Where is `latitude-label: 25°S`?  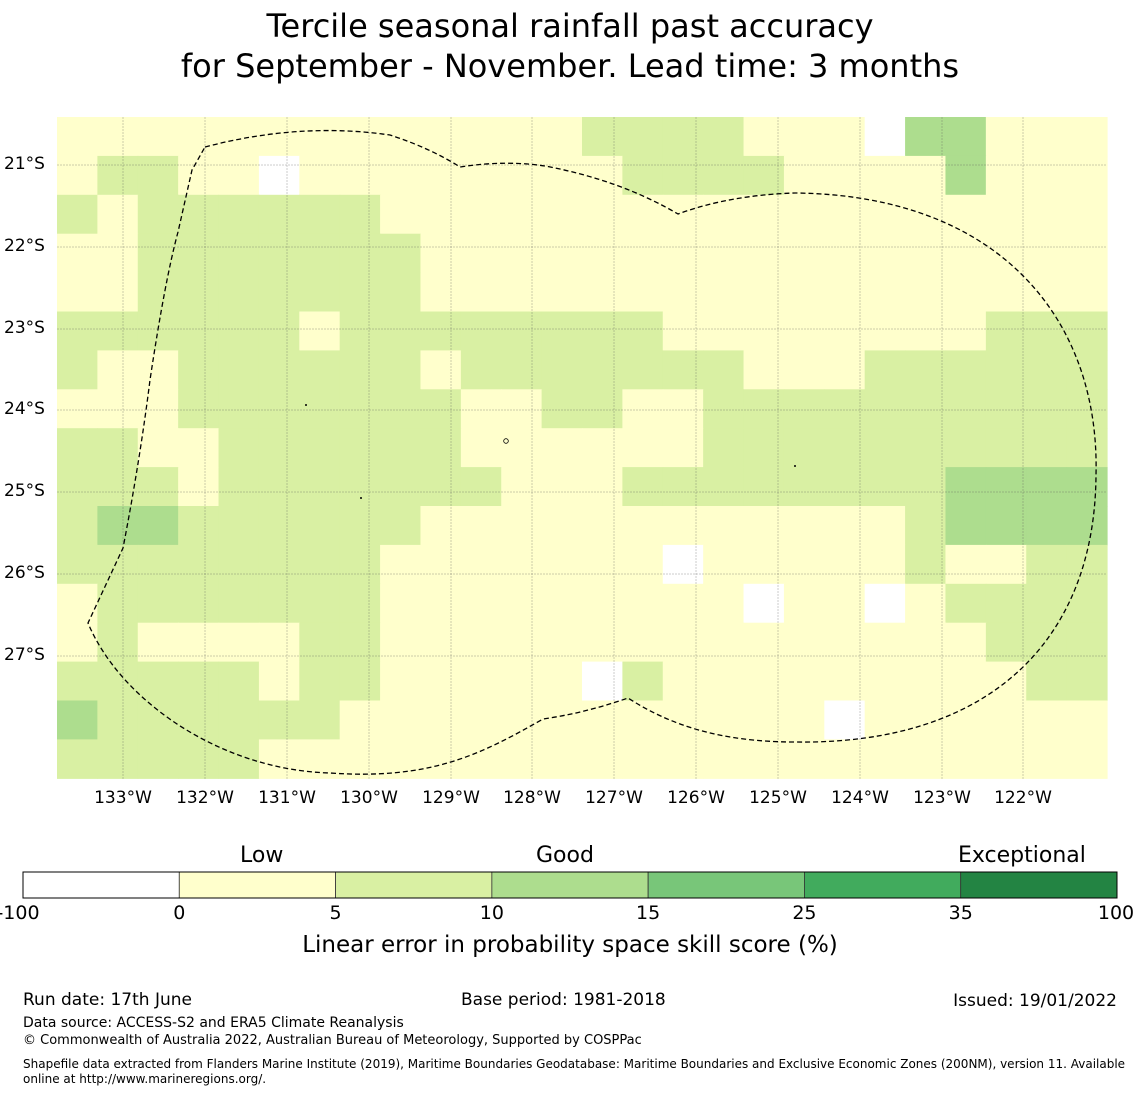 latitude-label: 25°S is located at coordinates (24, 491).